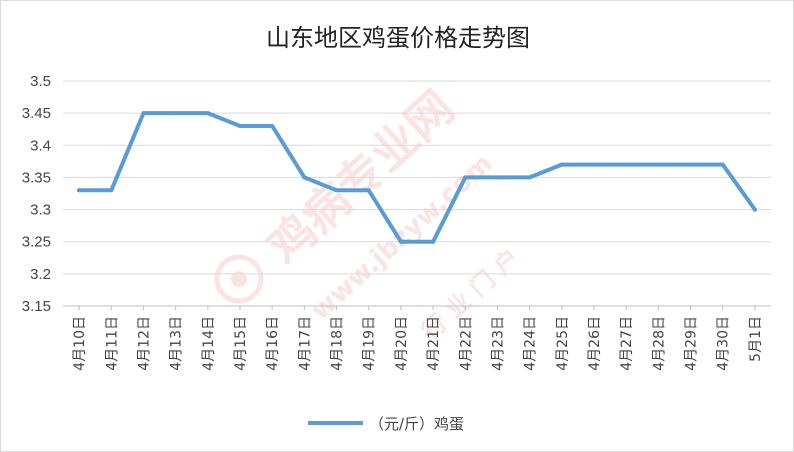 The image size is (794, 452). I want to click on x-tick-label: 5月1日, so click(756, 339).